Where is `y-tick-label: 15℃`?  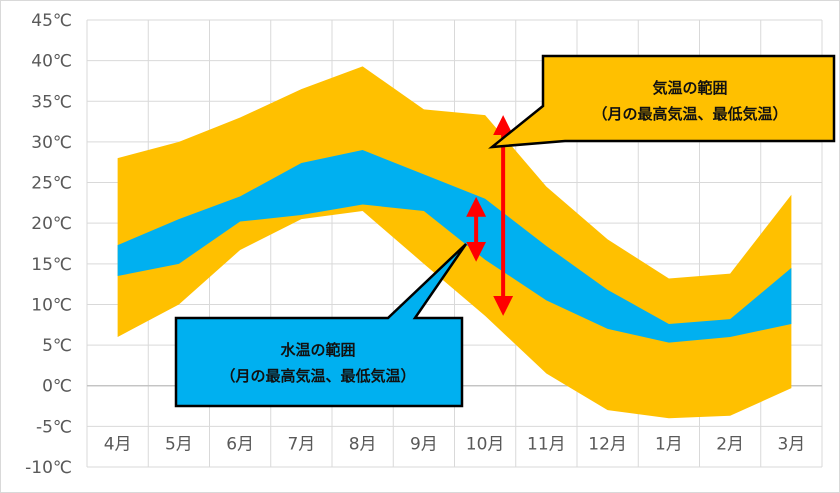
y-tick-label: 15℃ is located at coordinates (51, 265).